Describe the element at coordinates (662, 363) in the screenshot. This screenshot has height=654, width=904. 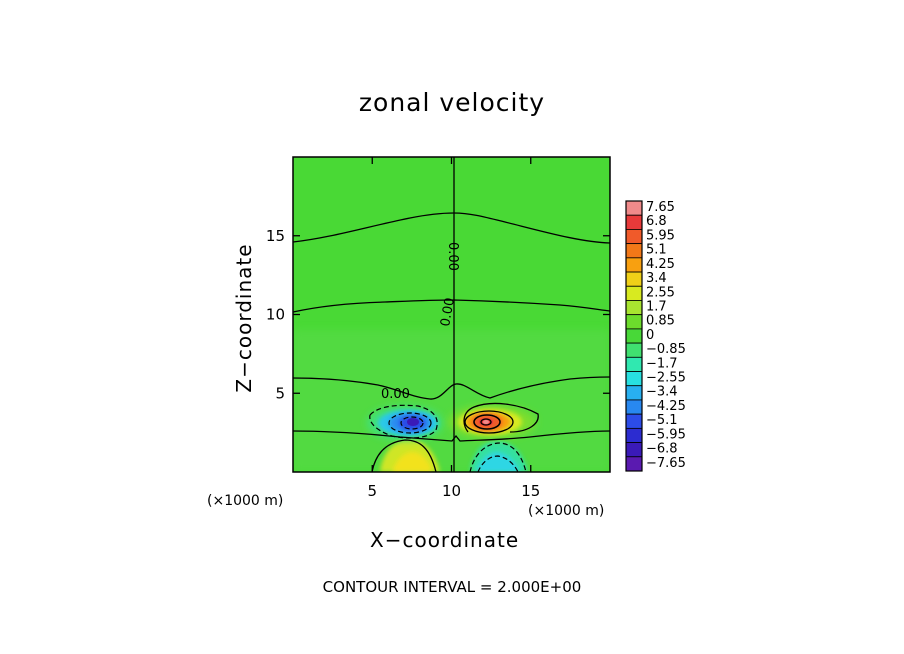
I see `colorbar-label: −1.7` at that location.